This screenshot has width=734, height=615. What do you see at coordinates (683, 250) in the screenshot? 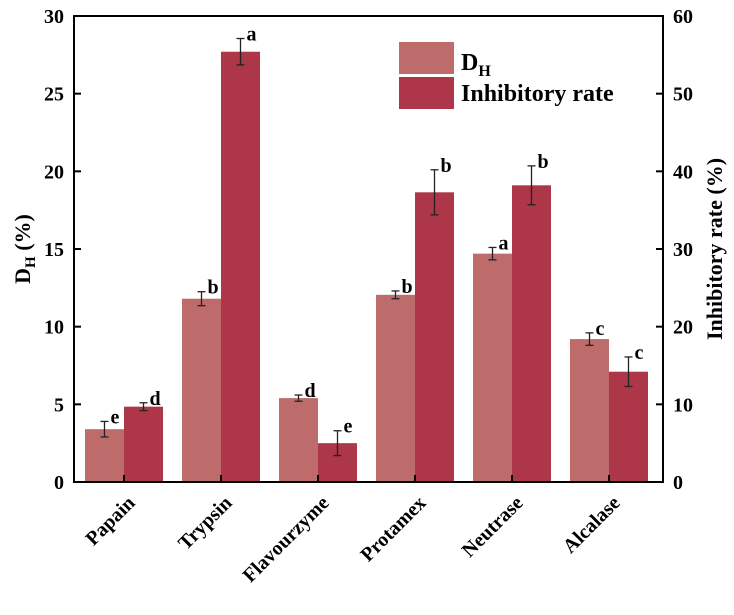
I see `right-tick-label: 30` at bounding box center [683, 250].